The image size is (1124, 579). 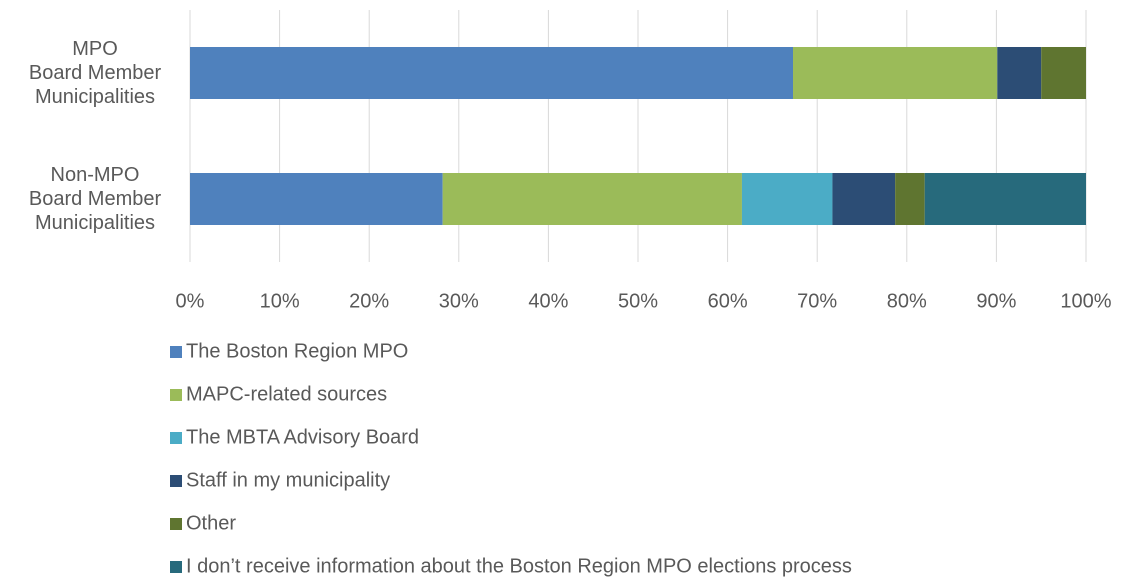 What do you see at coordinates (211, 523) in the screenshot?
I see `legend-label: Other` at bounding box center [211, 523].